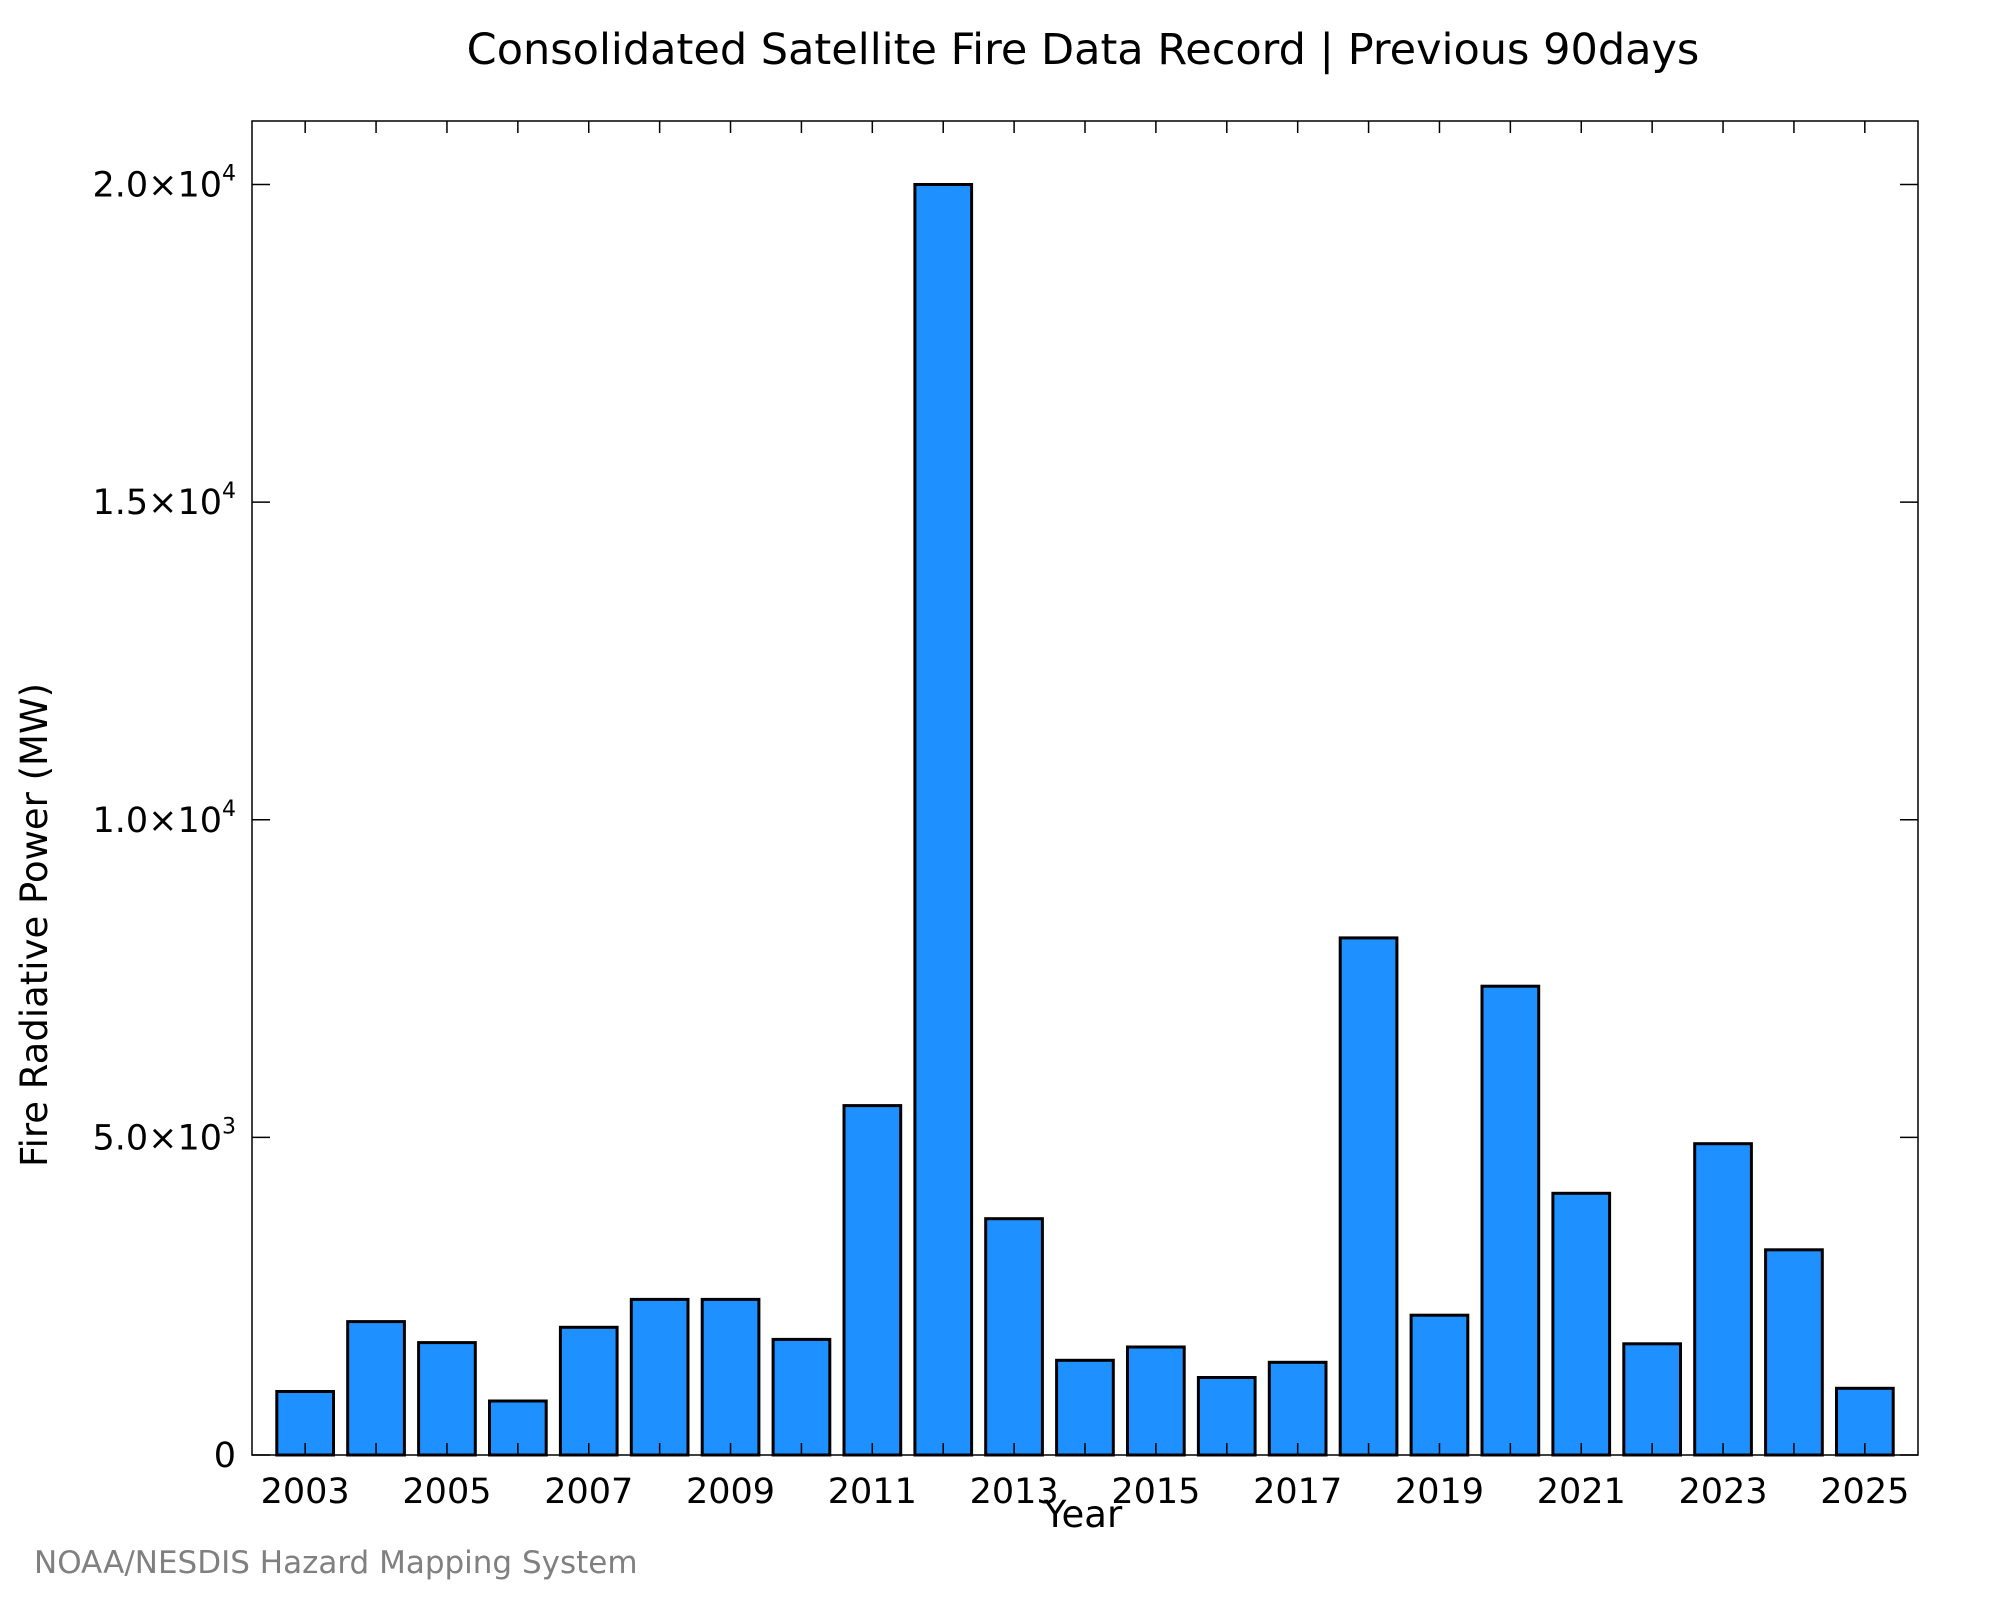  What do you see at coordinates (376, 1388) in the screenshot?
I see `bar-2004` at bounding box center [376, 1388].